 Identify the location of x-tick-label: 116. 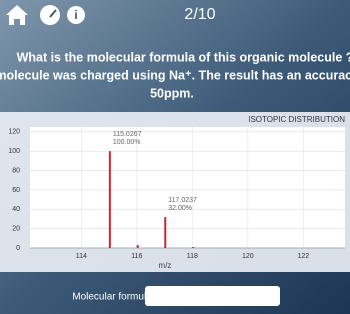
(136, 256).